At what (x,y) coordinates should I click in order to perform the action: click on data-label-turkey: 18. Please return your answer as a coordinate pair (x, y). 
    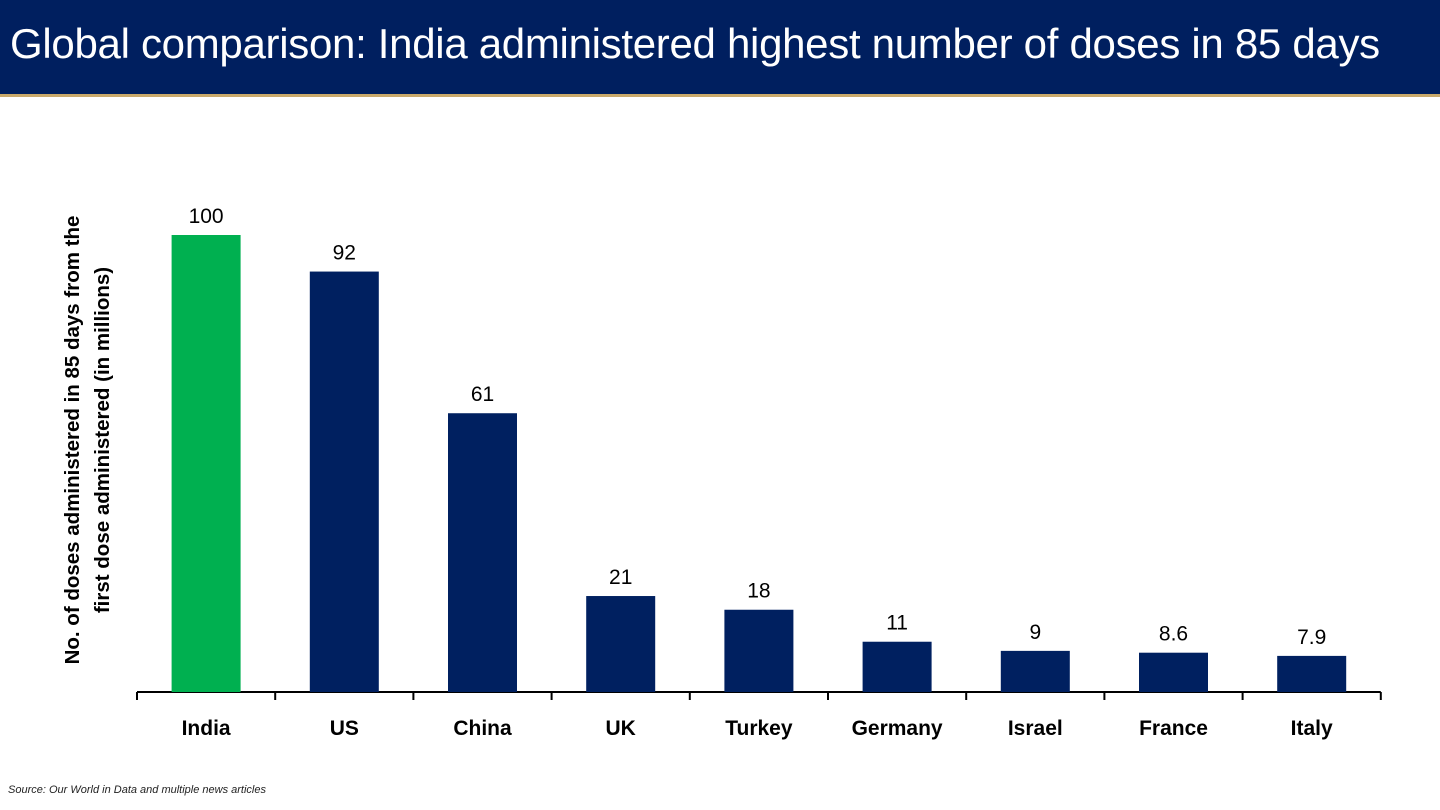
    Looking at the image, I should click on (758, 591).